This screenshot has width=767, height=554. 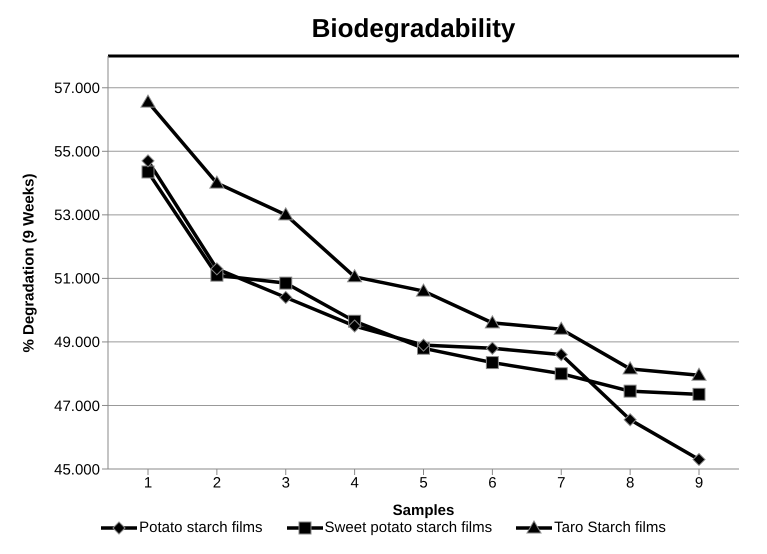 What do you see at coordinates (29, 263) in the screenshot?
I see `y-axis-title: % Degradation (9 Weeks)` at bounding box center [29, 263].